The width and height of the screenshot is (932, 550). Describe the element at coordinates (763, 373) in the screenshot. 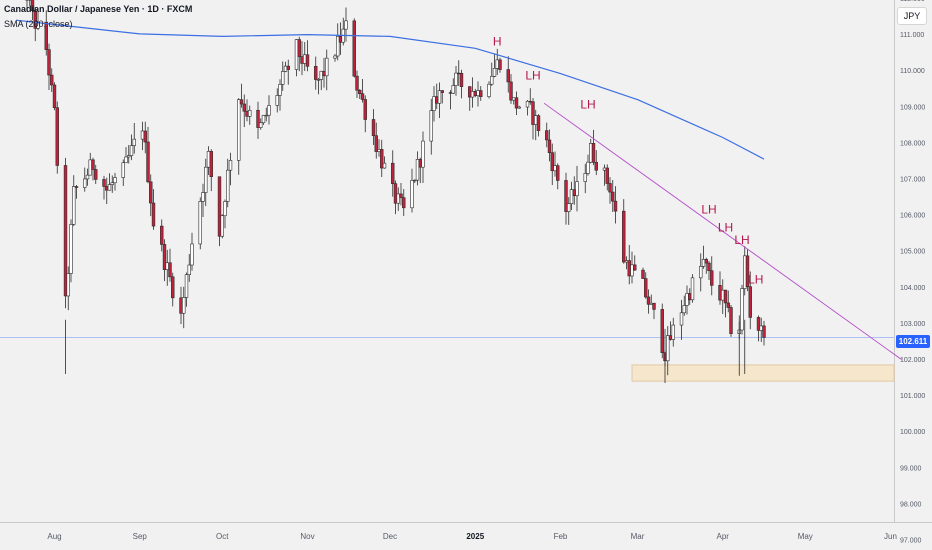

I see `support-zone` at that location.